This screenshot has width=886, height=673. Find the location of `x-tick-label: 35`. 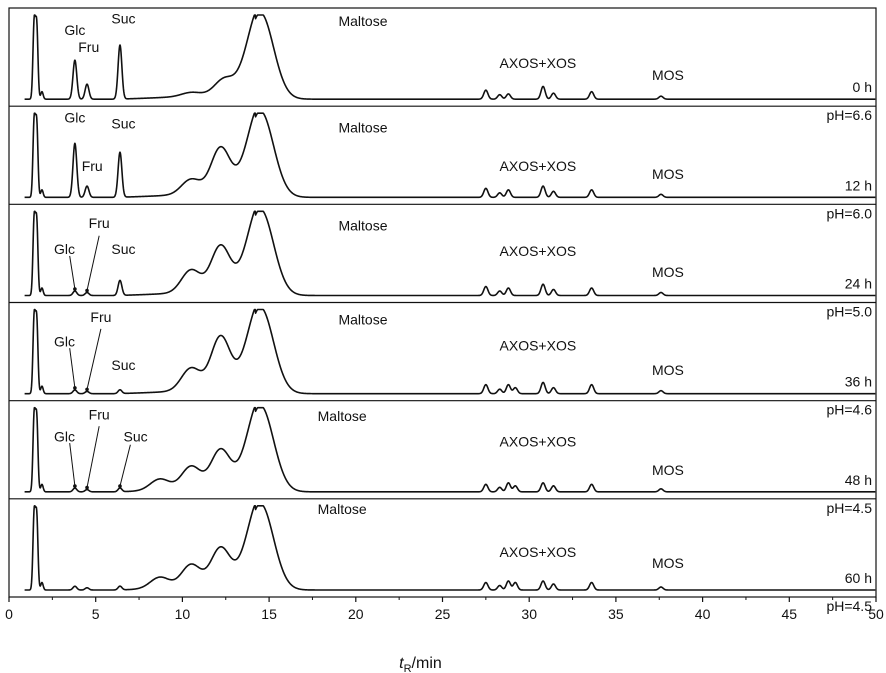

x-tick-label: 35 is located at coordinates (616, 614).